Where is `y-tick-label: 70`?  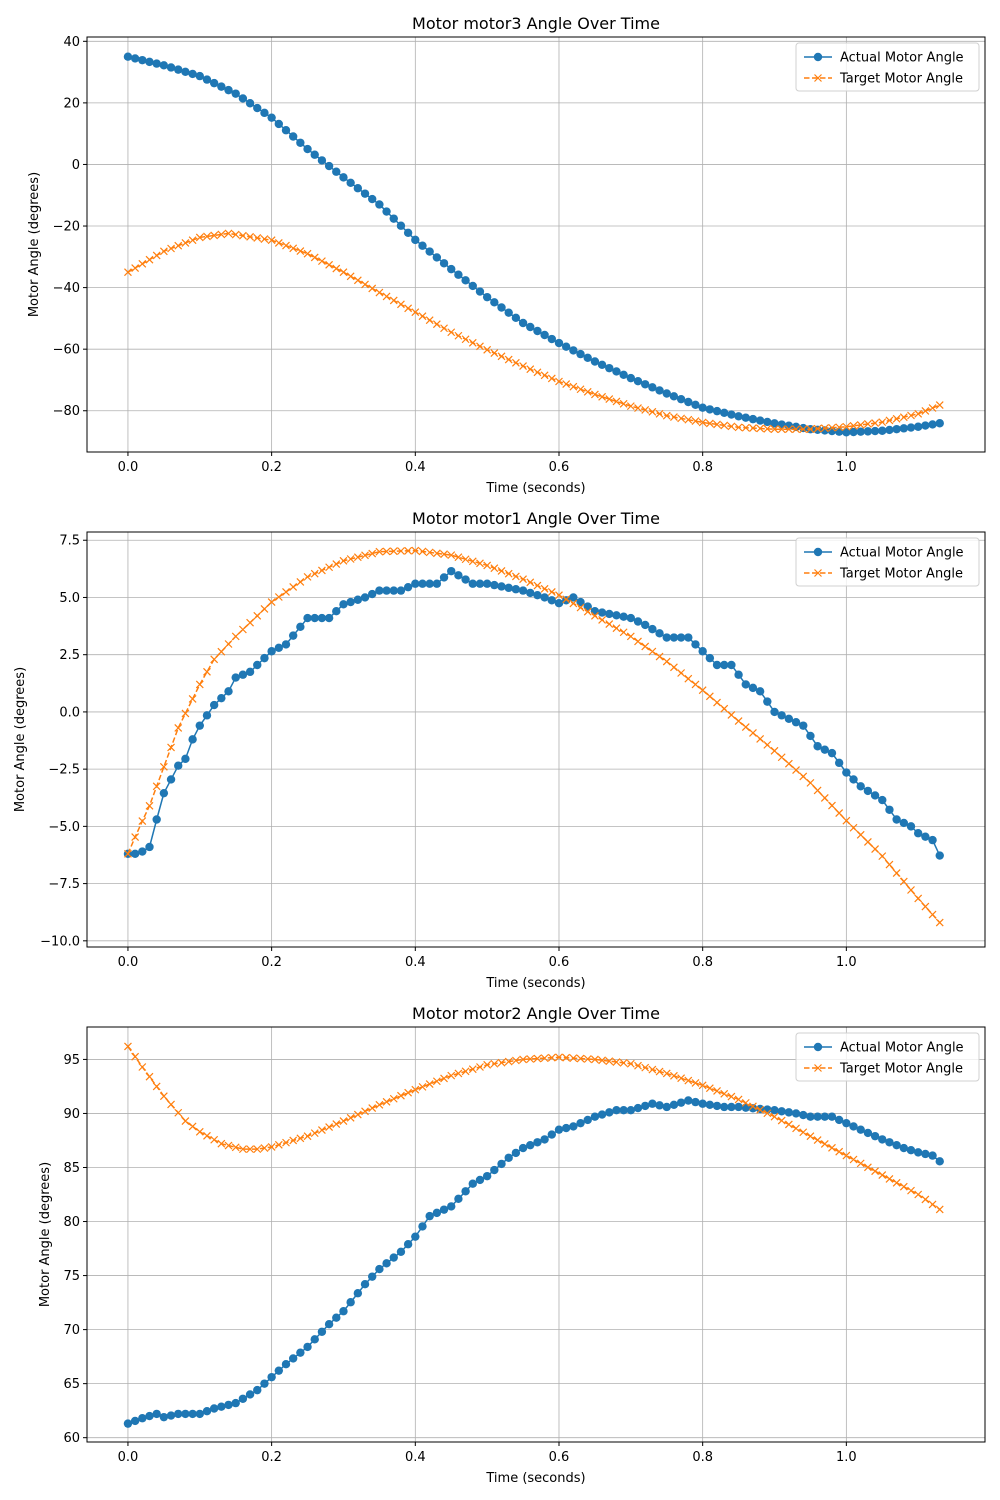
y-tick-label: 70 is located at coordinates (71, 1330).